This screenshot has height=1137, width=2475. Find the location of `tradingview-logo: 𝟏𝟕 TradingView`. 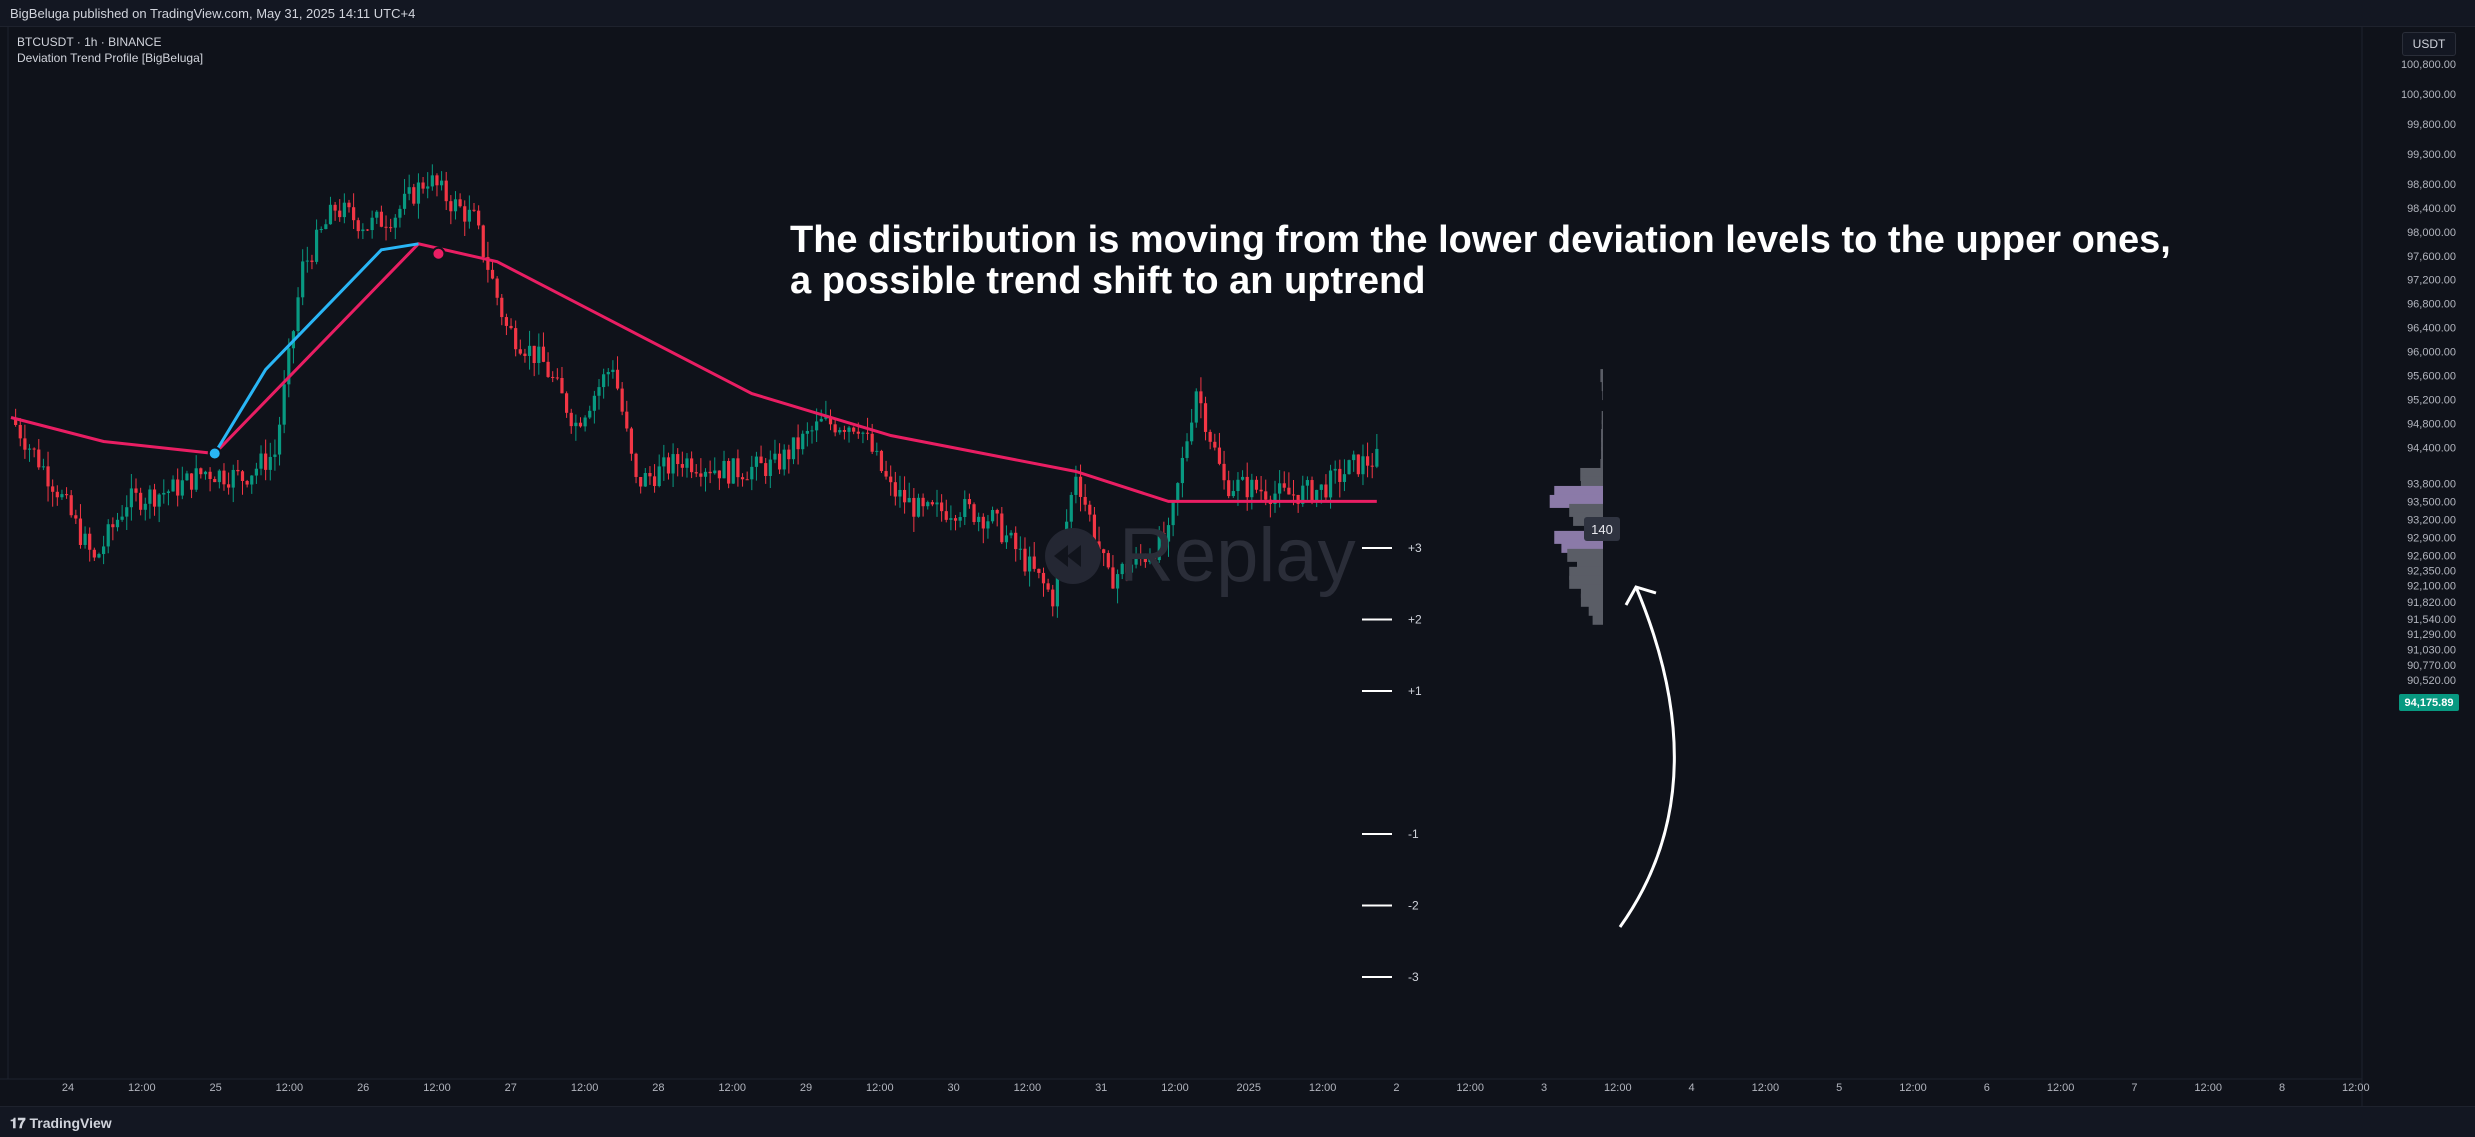

tradingview-logo: 𝟏𝟕 TradingView is located at coordinates (61, 1123).